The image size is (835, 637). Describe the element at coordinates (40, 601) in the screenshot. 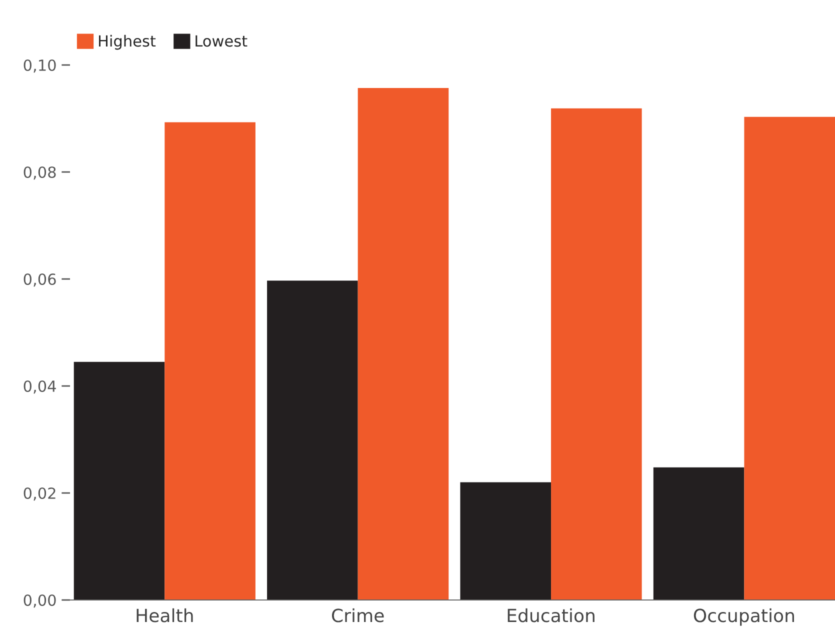

I see `y-tick-label: 0,00` at that location.